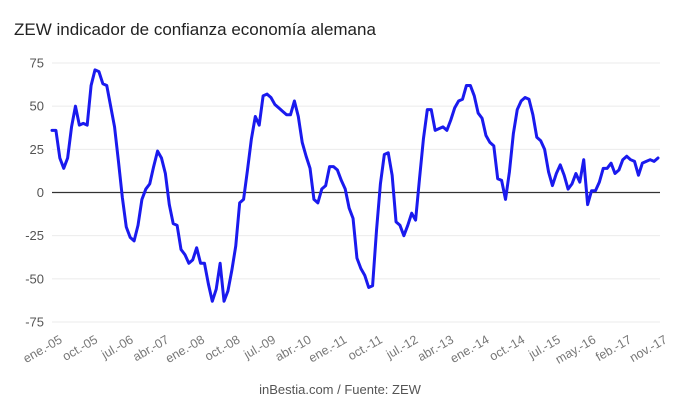 This screenshot has height=420, width=680. What do you see at coordinates (185, 348) in the screenshot?
I see `x-tick-label: ene.-08` at bounding box center [185, 348].